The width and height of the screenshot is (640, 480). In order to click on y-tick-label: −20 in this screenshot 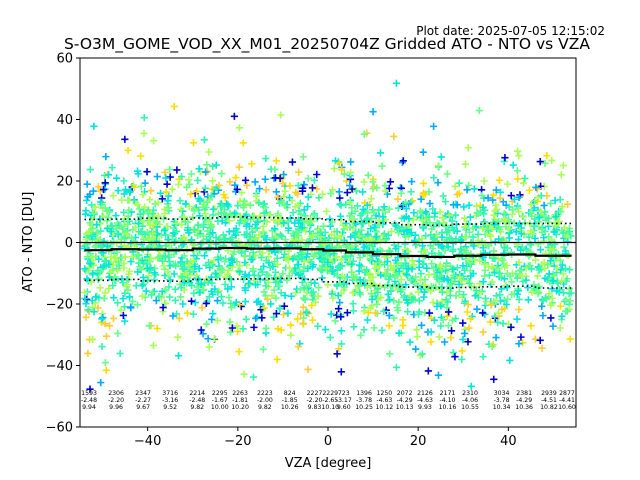, I will do `click(59, 305)`.